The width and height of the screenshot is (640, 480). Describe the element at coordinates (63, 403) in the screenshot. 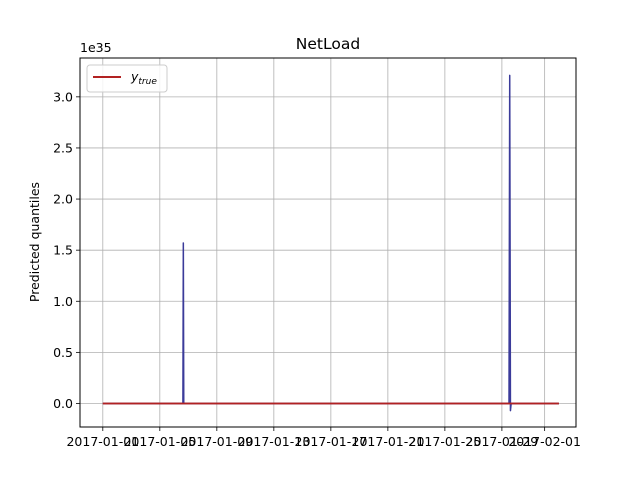

I see `y-tick-label: 0.0` at that location.